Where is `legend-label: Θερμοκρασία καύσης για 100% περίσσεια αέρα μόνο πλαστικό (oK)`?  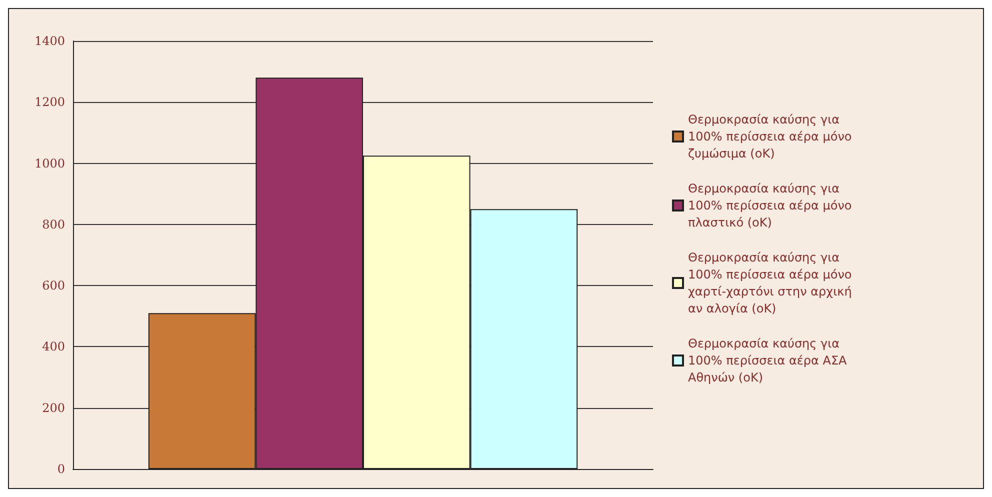 legend-label: Θερμοκρασία καύσης για 100% περίσσεια αέρα μόνο πλαστικό (oK) is located at coordinates (772, 206).